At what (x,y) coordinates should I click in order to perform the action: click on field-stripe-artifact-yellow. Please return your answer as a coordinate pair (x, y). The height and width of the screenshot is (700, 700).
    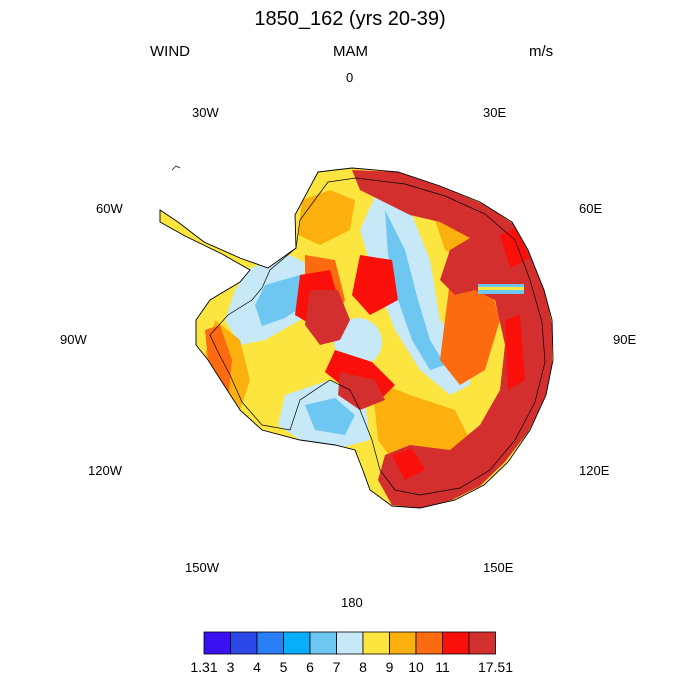
    Looking at the image, I should click on (501, 288).